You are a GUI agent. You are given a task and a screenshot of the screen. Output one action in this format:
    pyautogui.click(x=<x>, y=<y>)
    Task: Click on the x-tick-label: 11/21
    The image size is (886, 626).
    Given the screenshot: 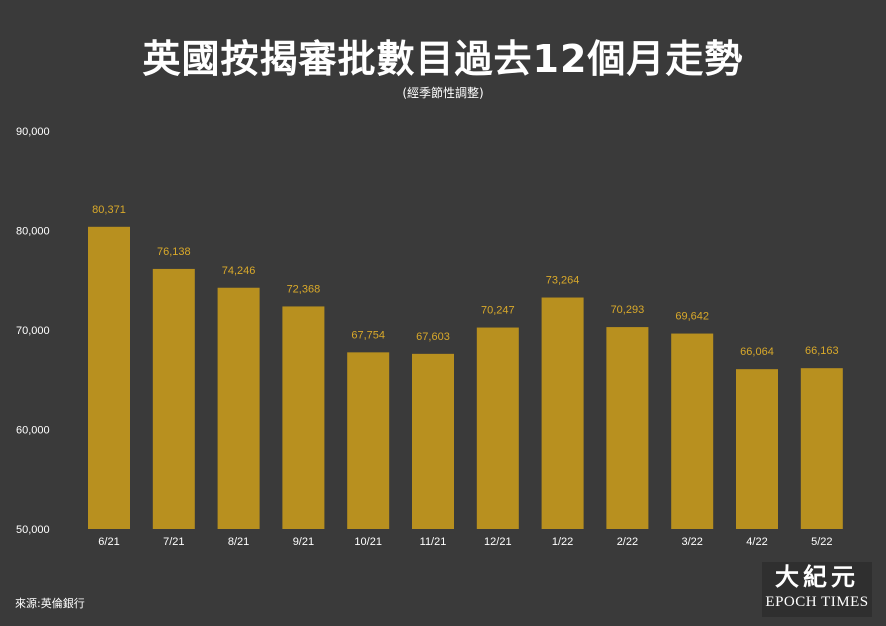 What is the action you would take?
    pyautogui.click(x=433, y=542)
    